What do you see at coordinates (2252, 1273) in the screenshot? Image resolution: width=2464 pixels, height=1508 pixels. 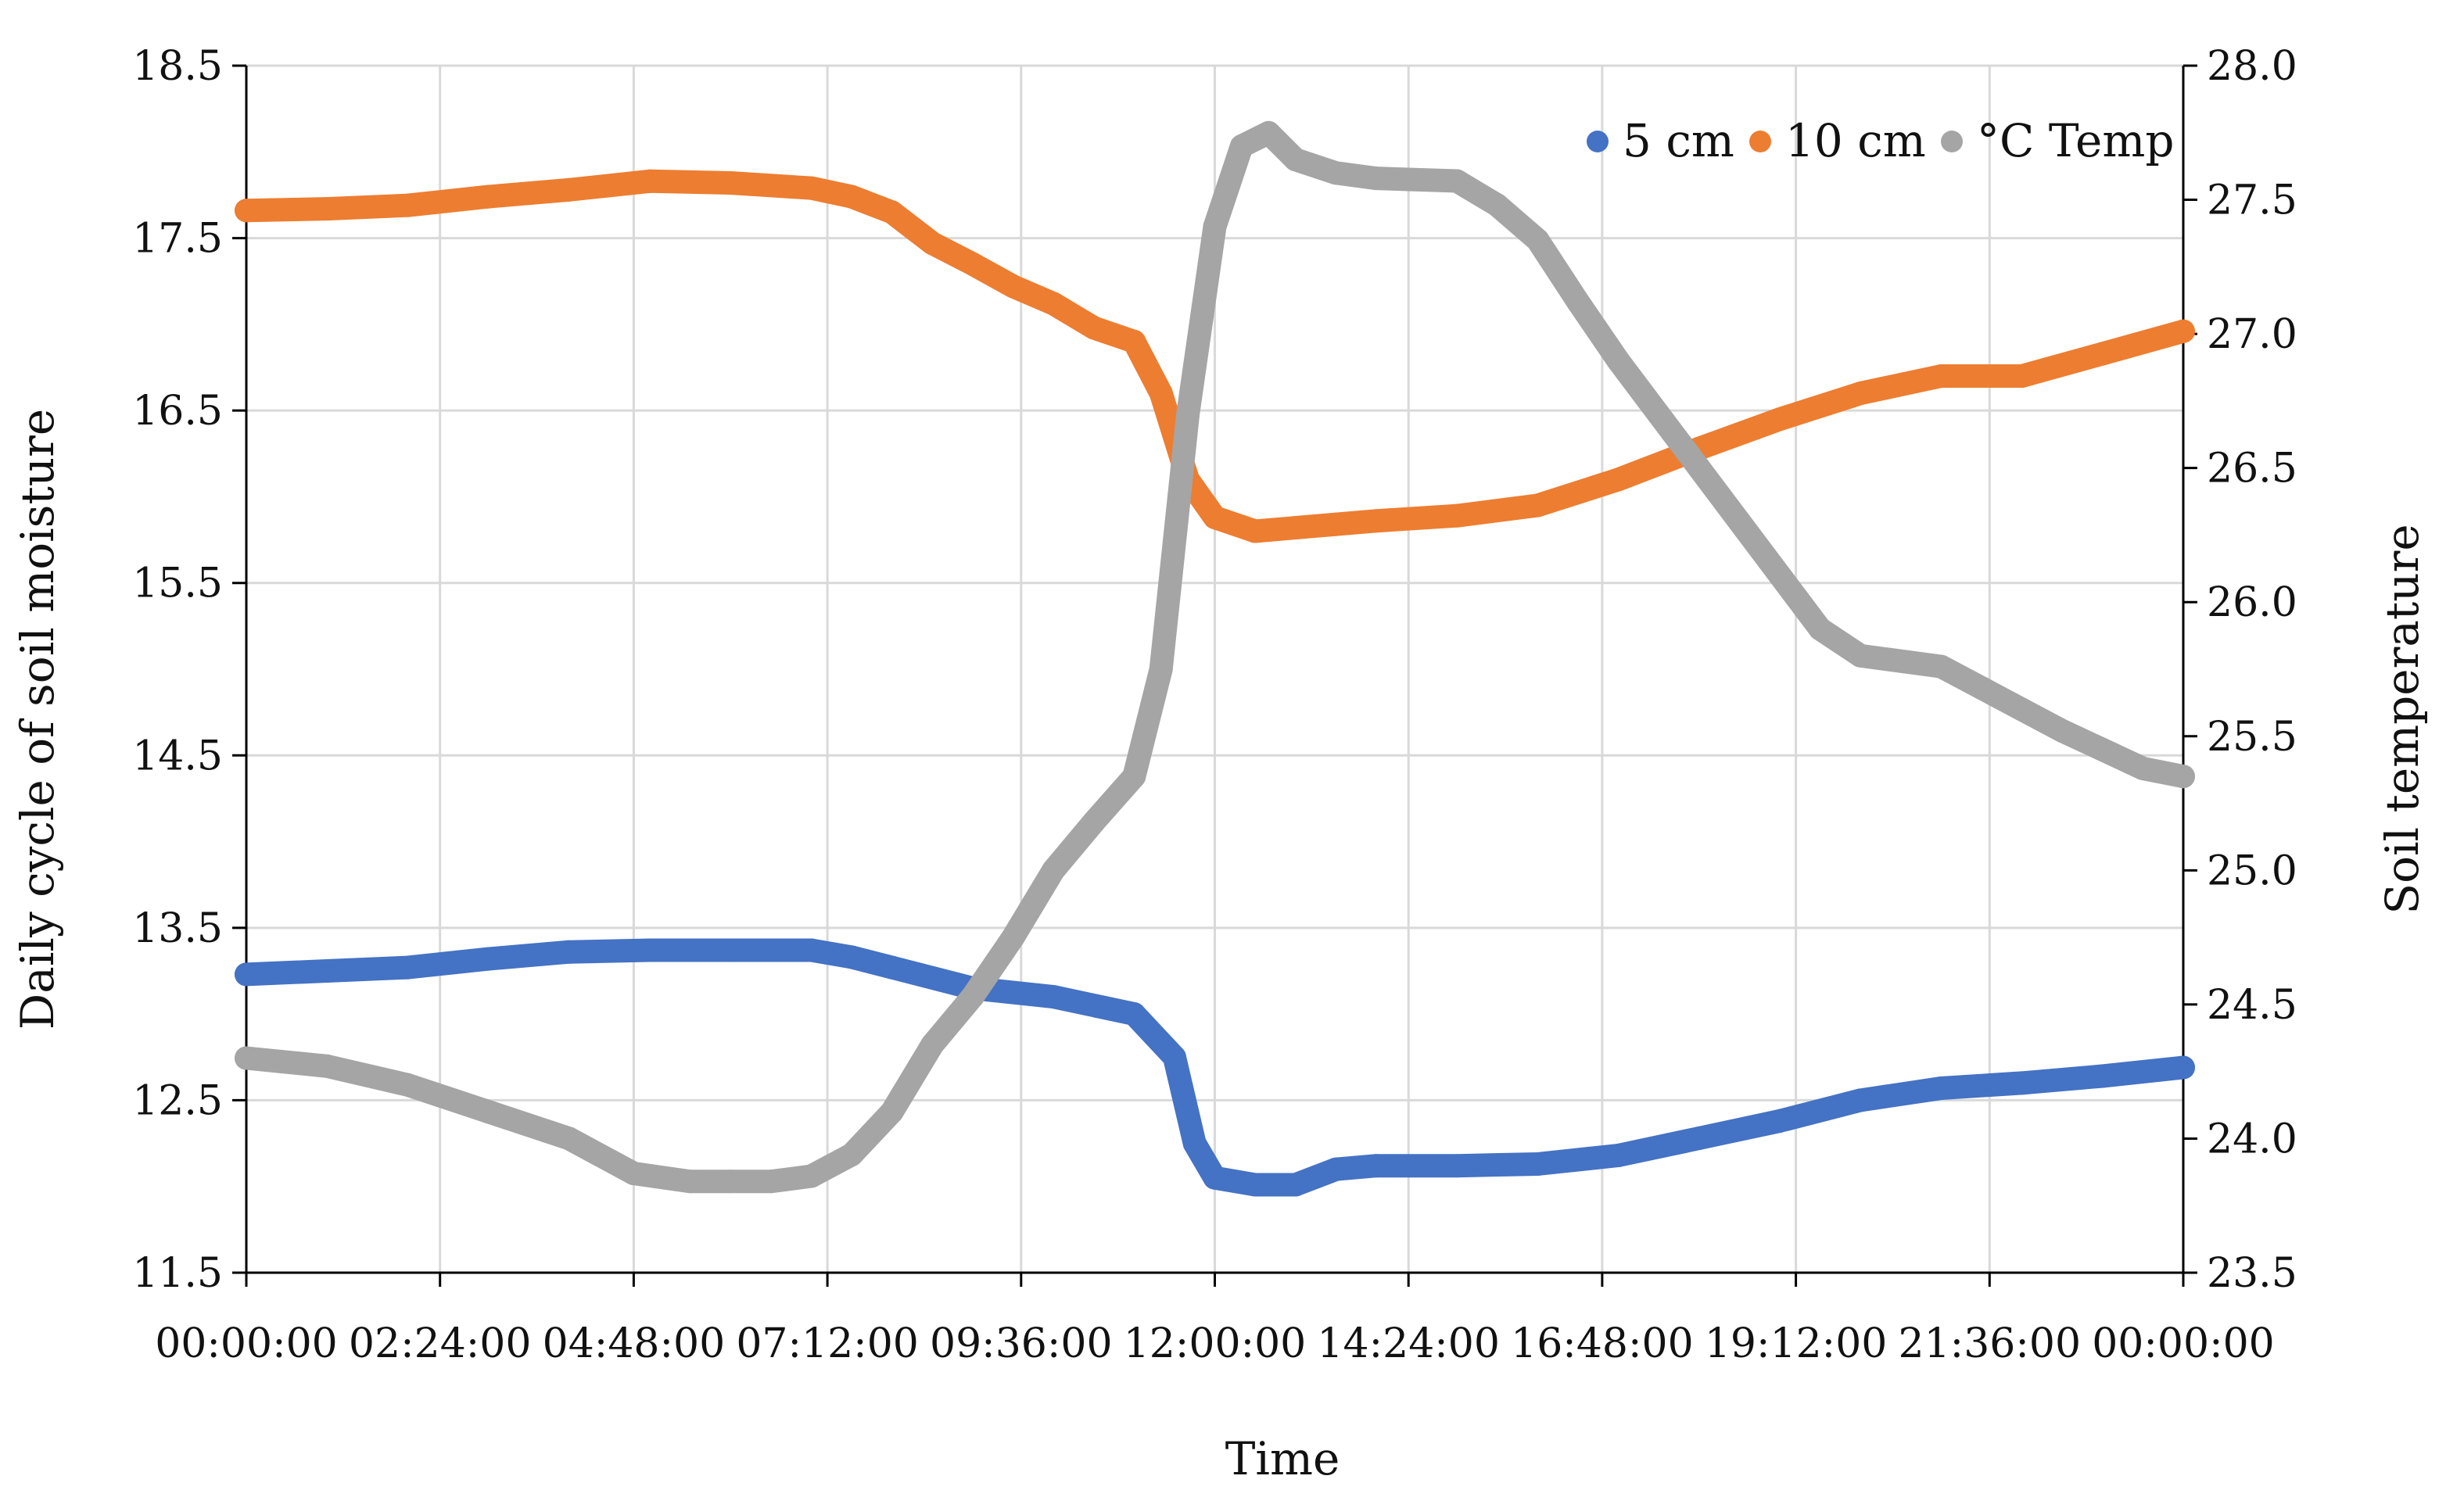 I see `y-tick-label-right: 23.5` at bounding box center [2252, 1273].